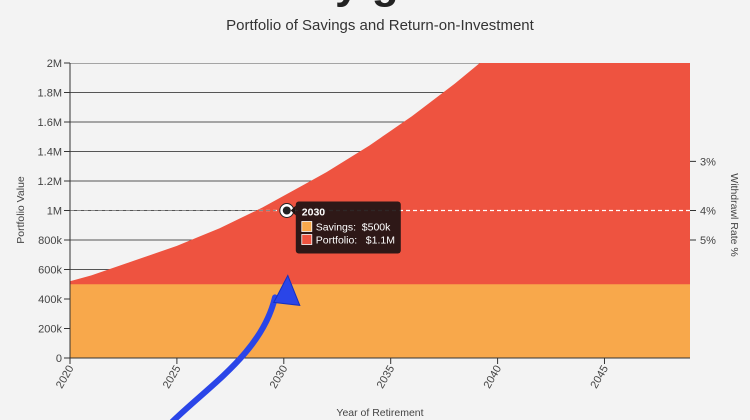  I want to click on tooltip-row-value: $1.1M, so click(380, 241).